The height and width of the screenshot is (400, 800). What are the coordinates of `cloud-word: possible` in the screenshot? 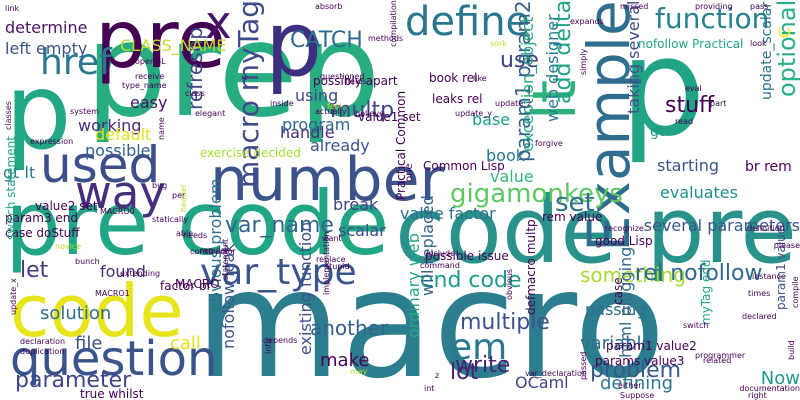 It's located at (118, 150).